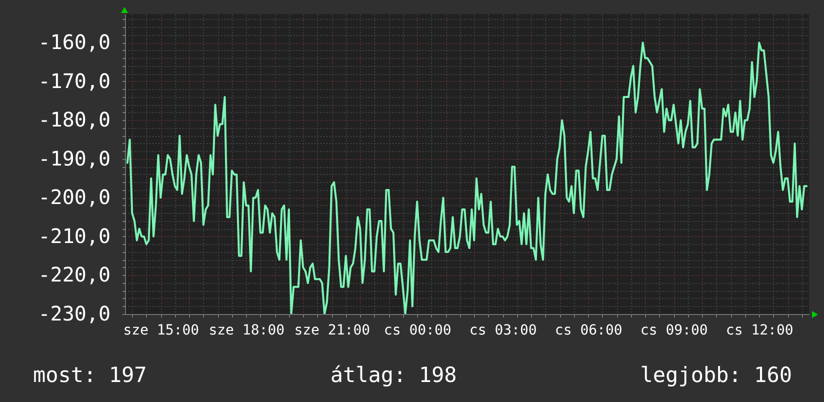 The width and height of the screenshot is (824, 402). I want to click on y-tick-label: -200,0, so click(74, 197).